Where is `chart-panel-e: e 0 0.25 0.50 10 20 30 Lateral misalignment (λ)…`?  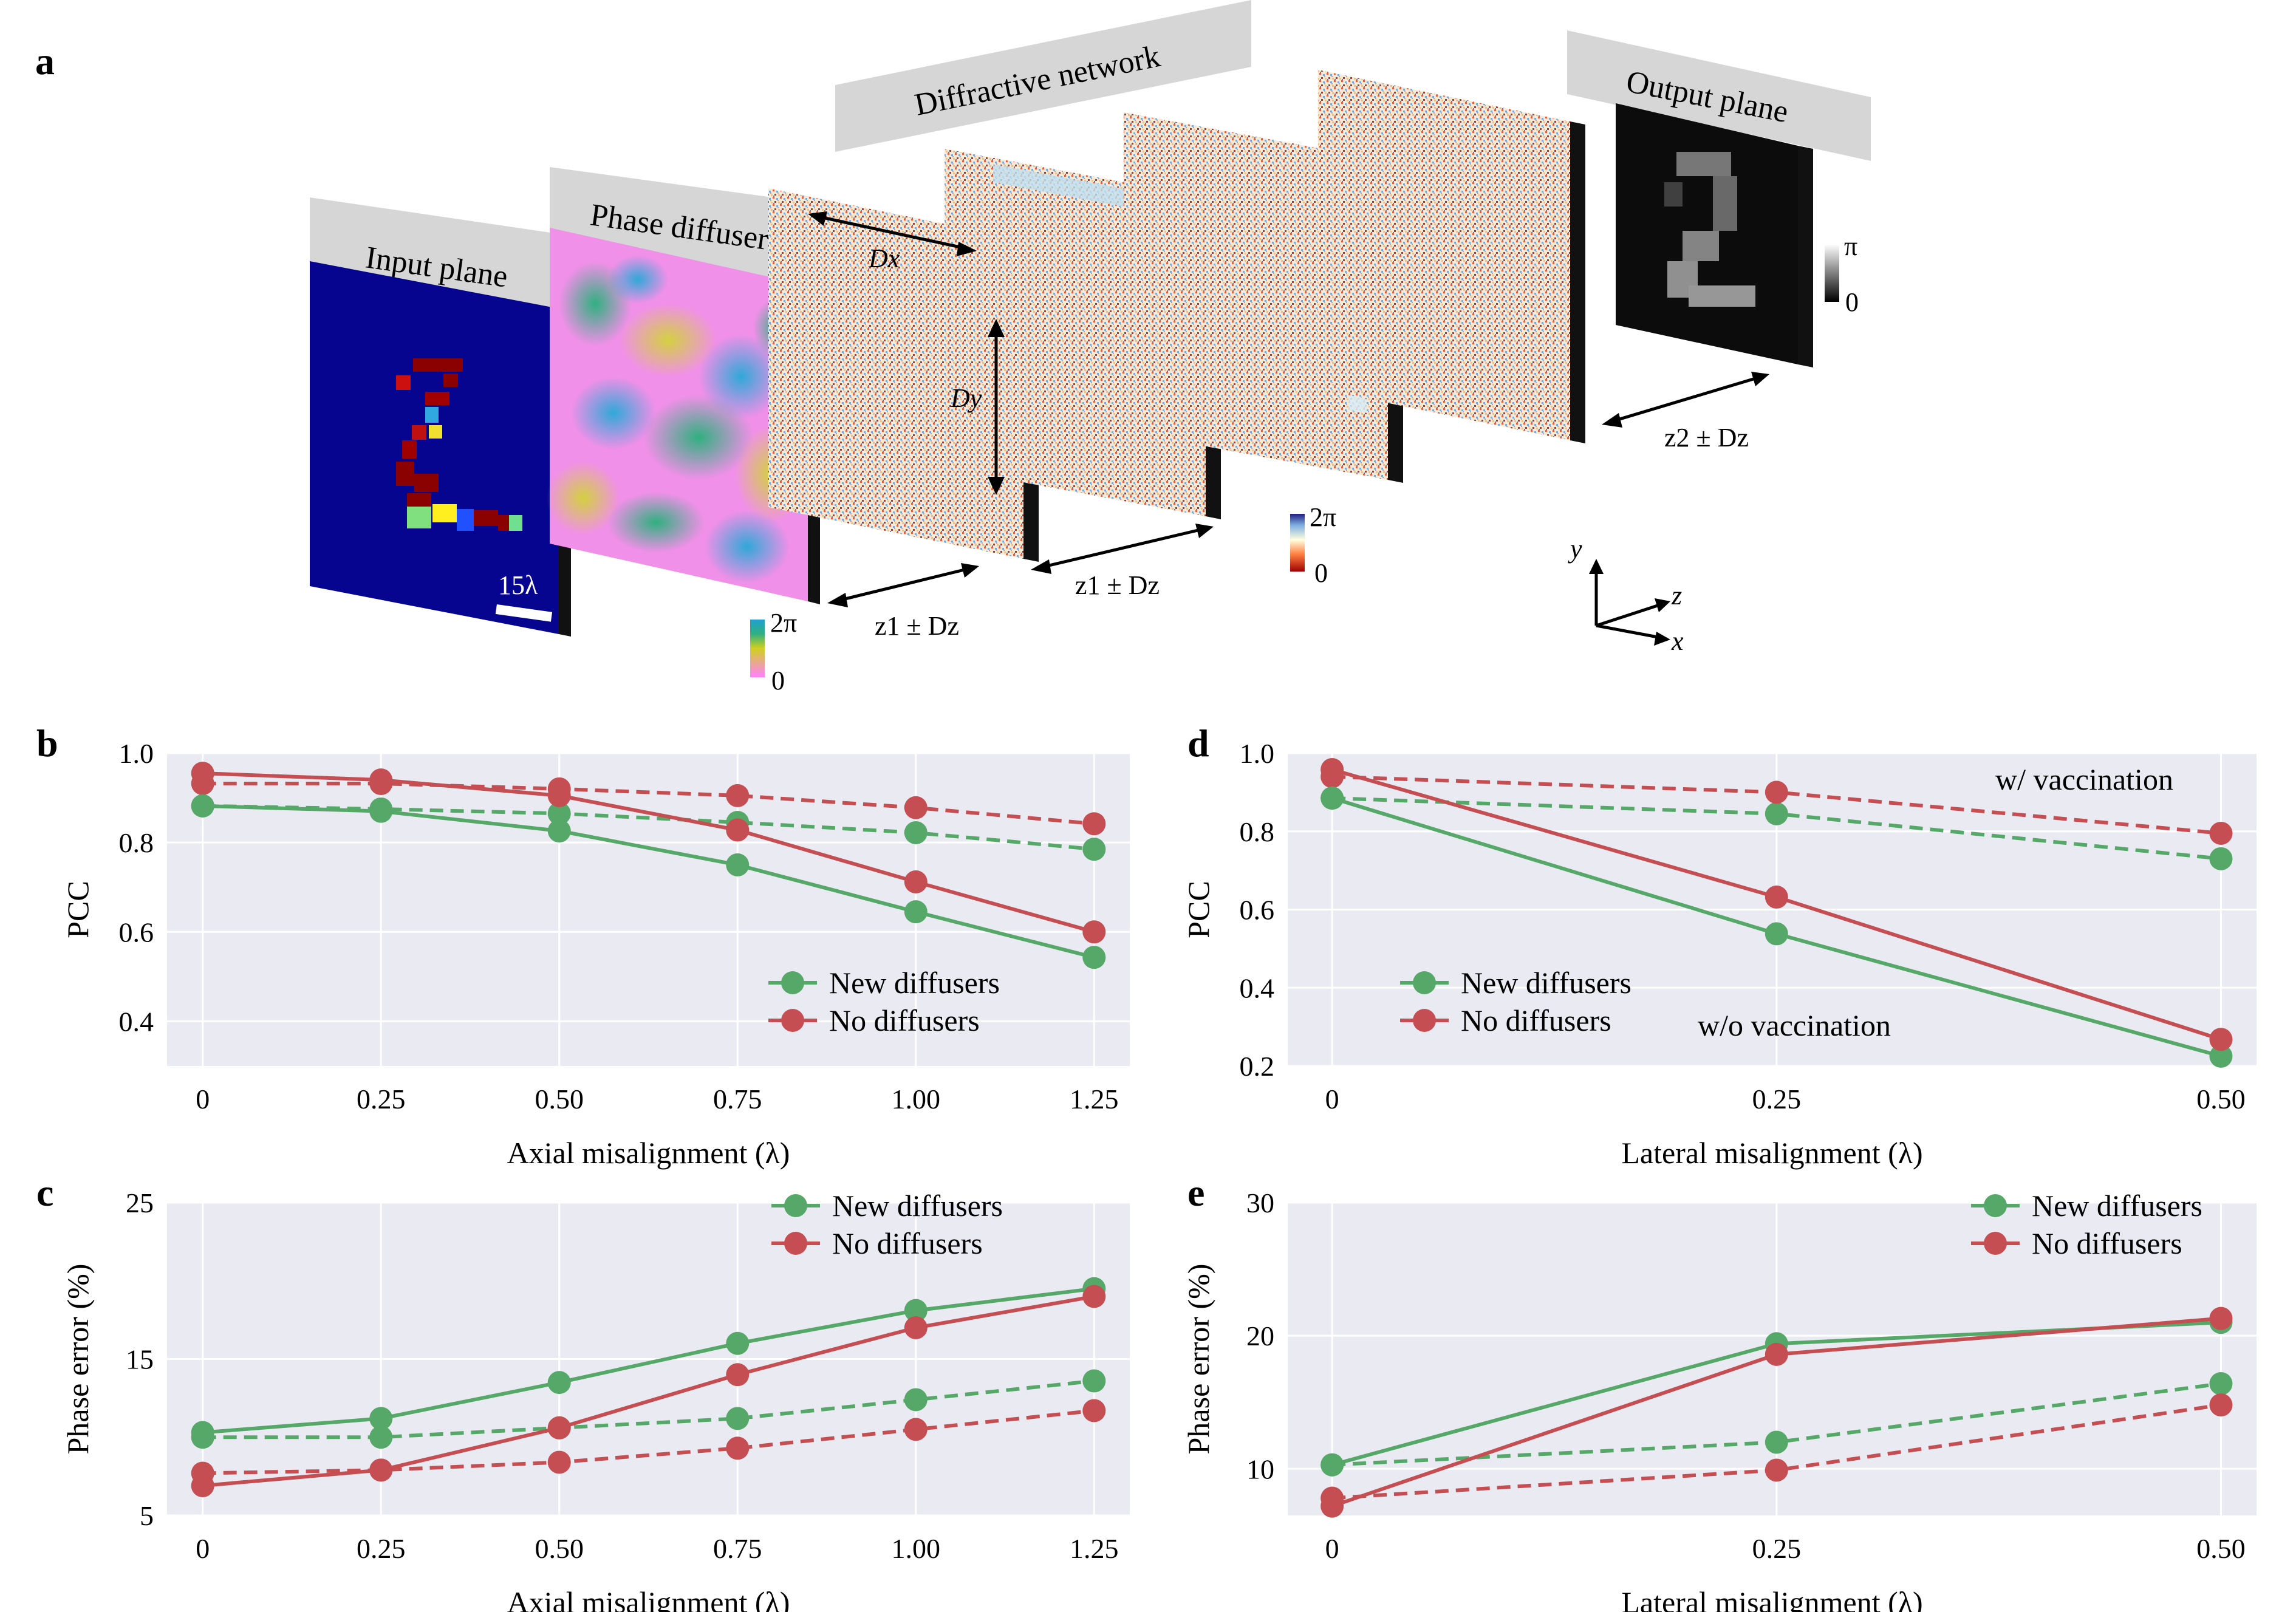
chart-panel-e: e 0 0.25 0.50 10 20 30 Lateral misalignment (λ)… is located at coordinates (1719, 1391).